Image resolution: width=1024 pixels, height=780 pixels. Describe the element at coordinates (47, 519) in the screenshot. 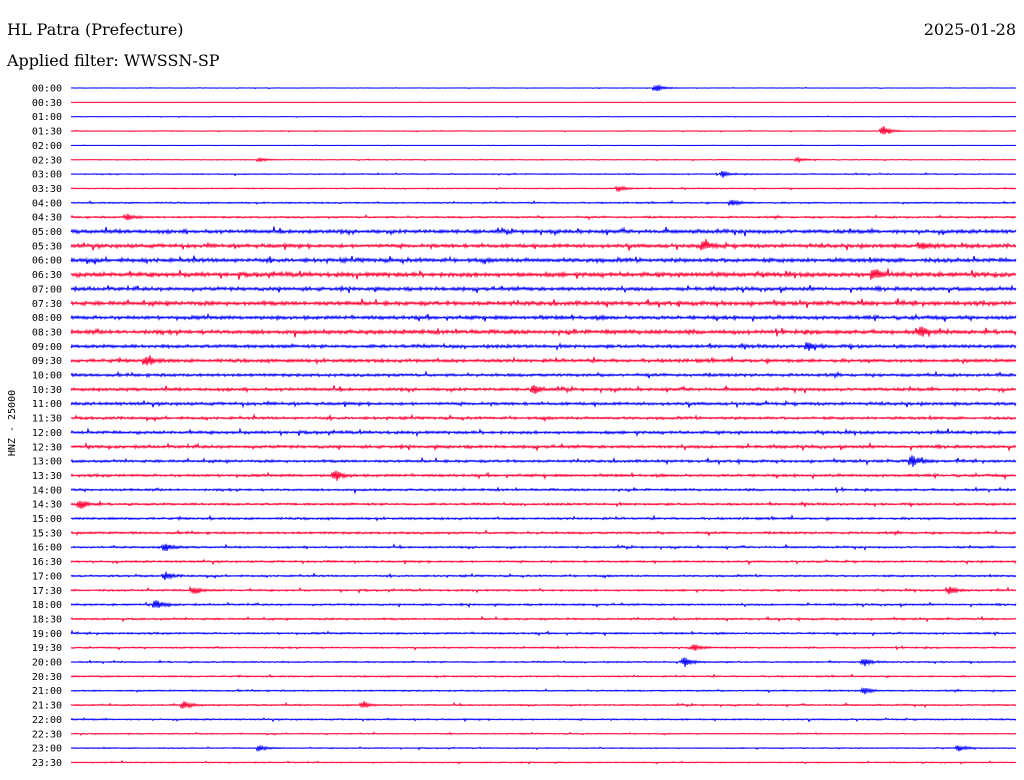

I see `time-tick-label: 15:00` at that location.